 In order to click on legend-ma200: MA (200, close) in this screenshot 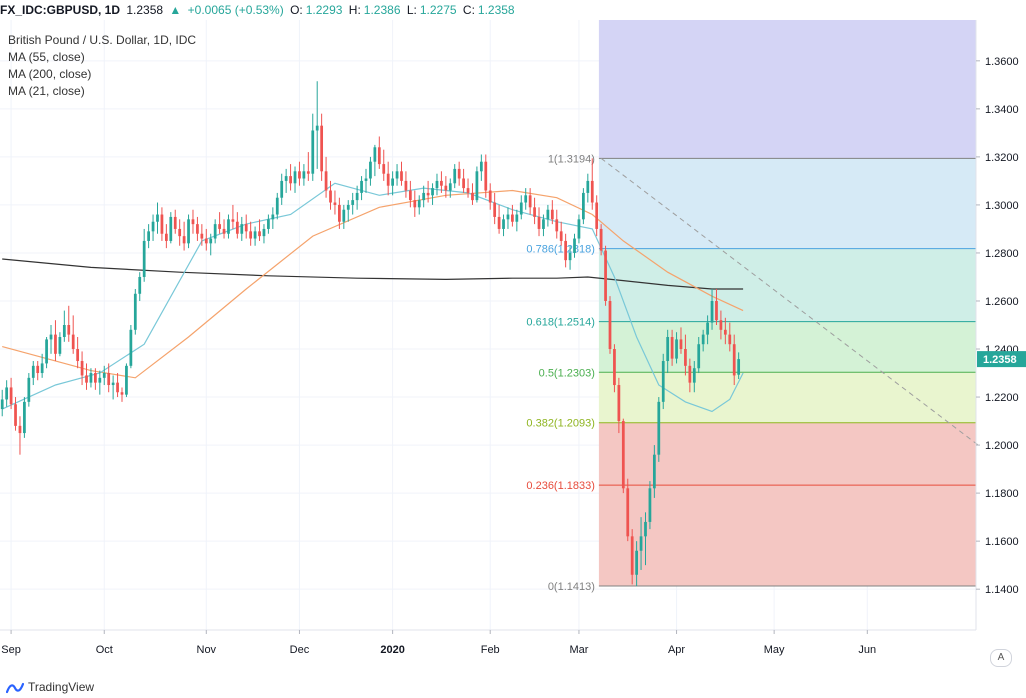, I will do `click(50, 74)`.